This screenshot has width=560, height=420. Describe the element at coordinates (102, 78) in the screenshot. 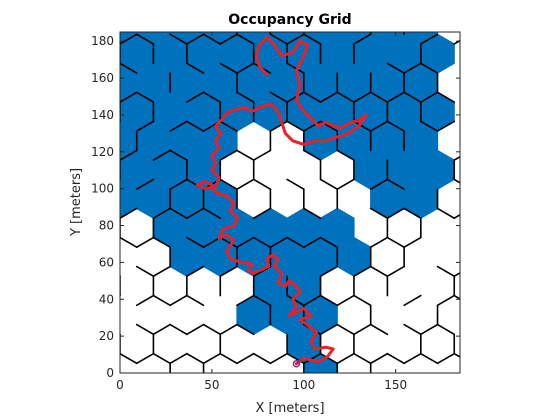

I see `y-tick-label: 160` at that location.